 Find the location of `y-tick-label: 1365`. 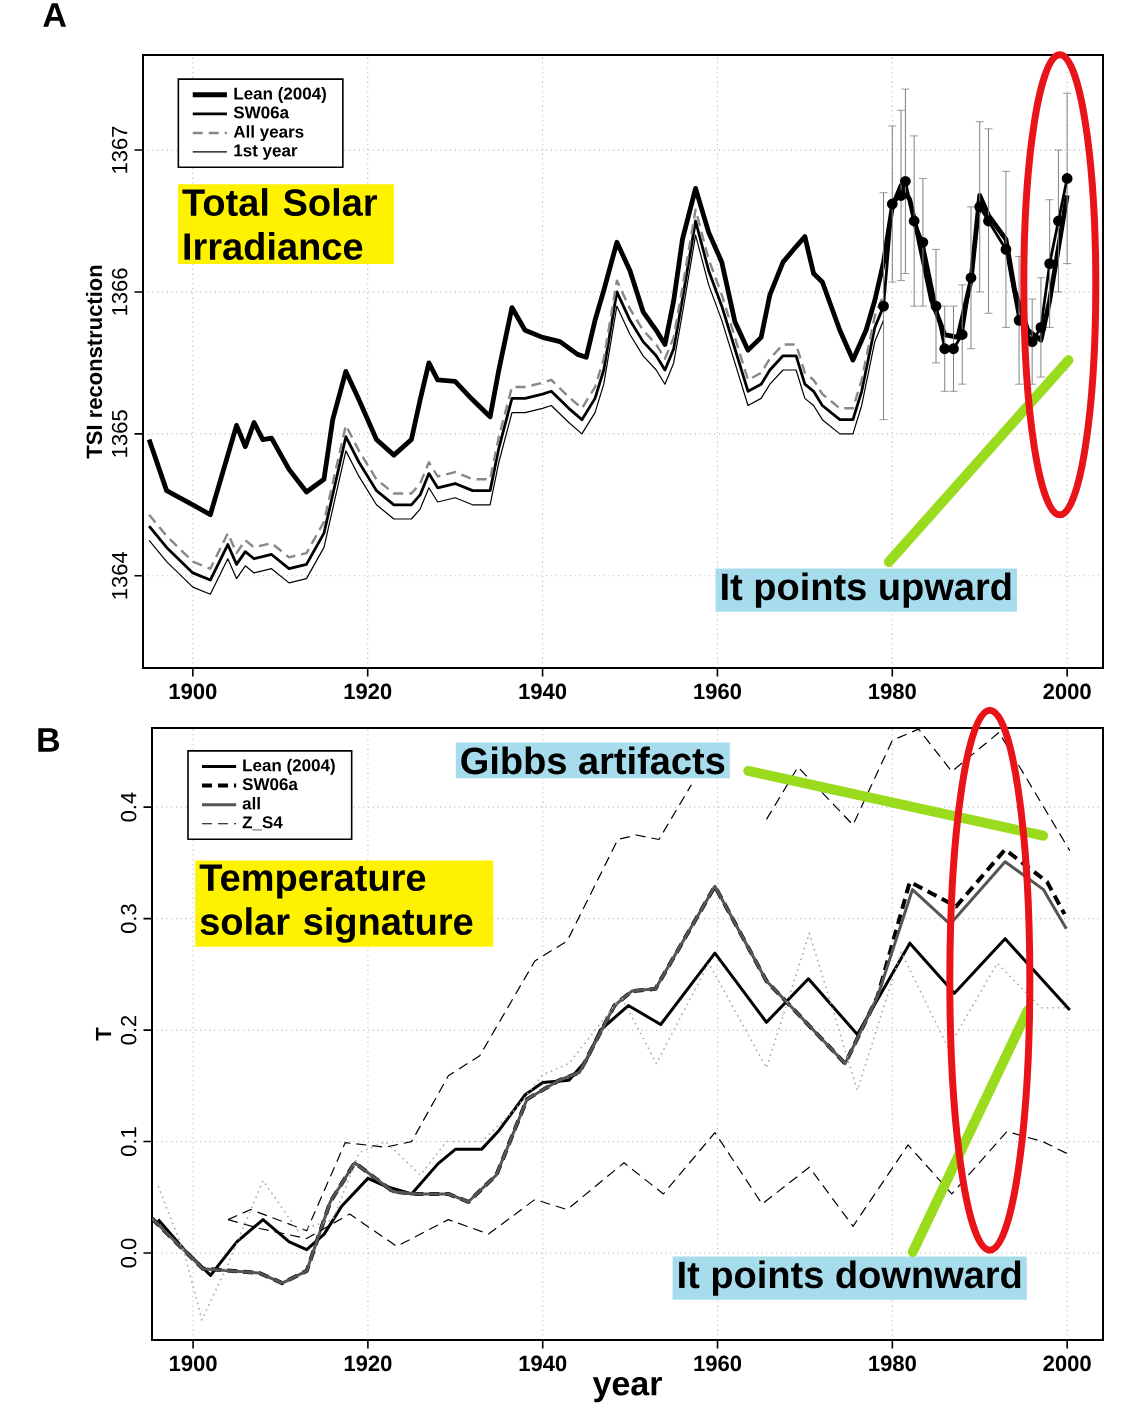

y-tick-label: 1365 is located at coordinates (119, 433).